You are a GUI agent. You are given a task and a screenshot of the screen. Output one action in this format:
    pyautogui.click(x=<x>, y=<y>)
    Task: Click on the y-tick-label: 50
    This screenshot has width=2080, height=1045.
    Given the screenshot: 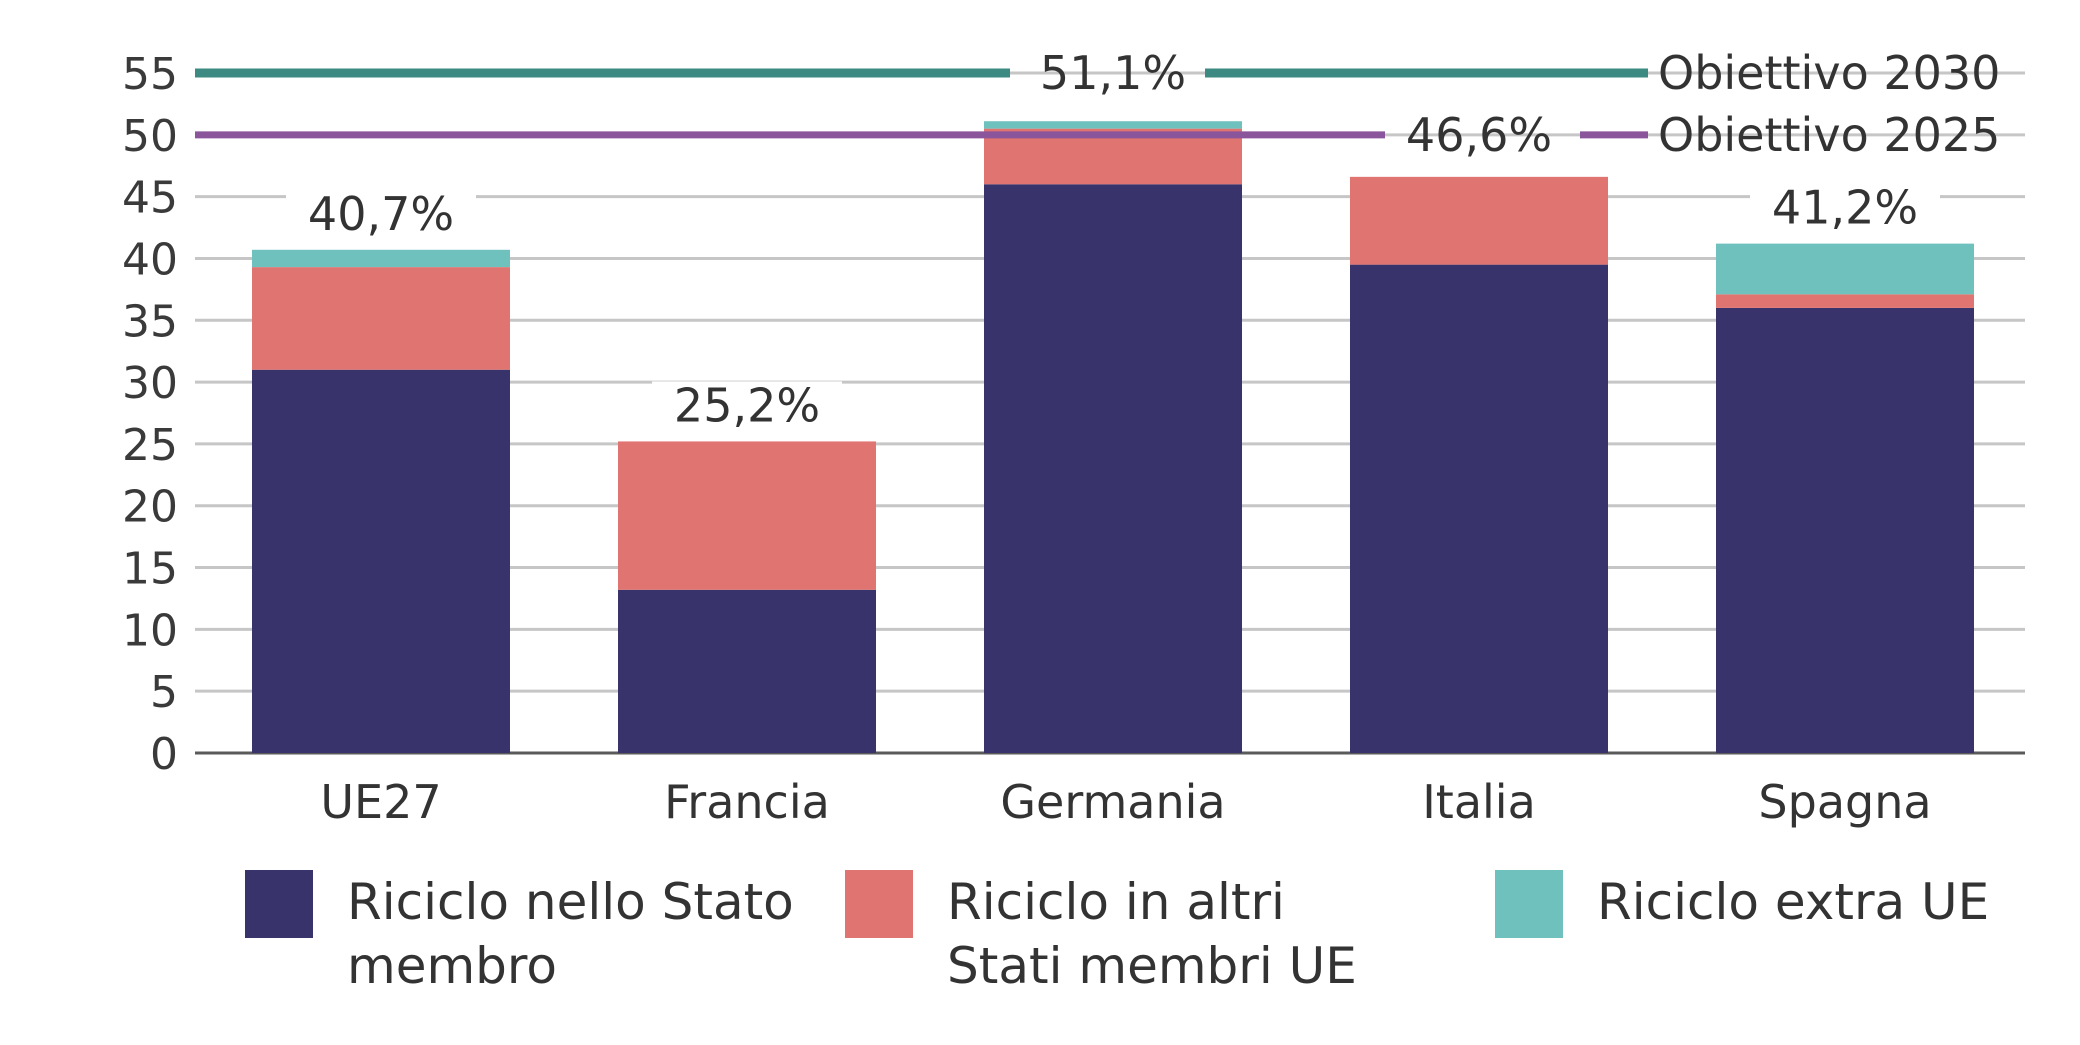 What is the action you would take?
    pyautogui.click(x=150, y=136)
    